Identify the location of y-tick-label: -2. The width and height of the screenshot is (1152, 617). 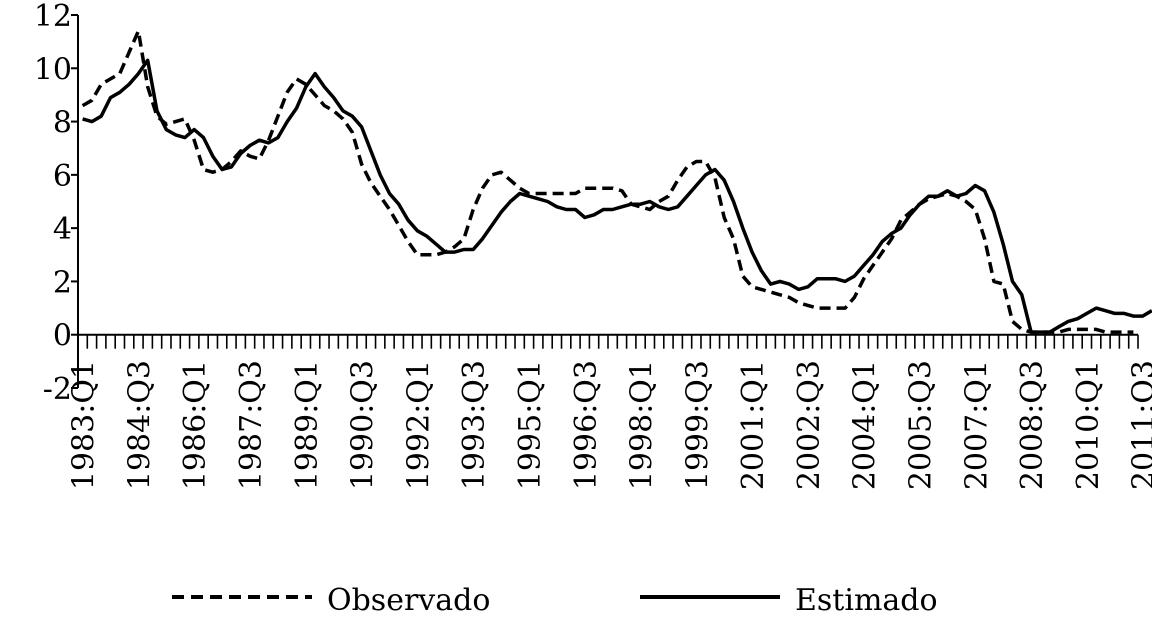
(57, 389).